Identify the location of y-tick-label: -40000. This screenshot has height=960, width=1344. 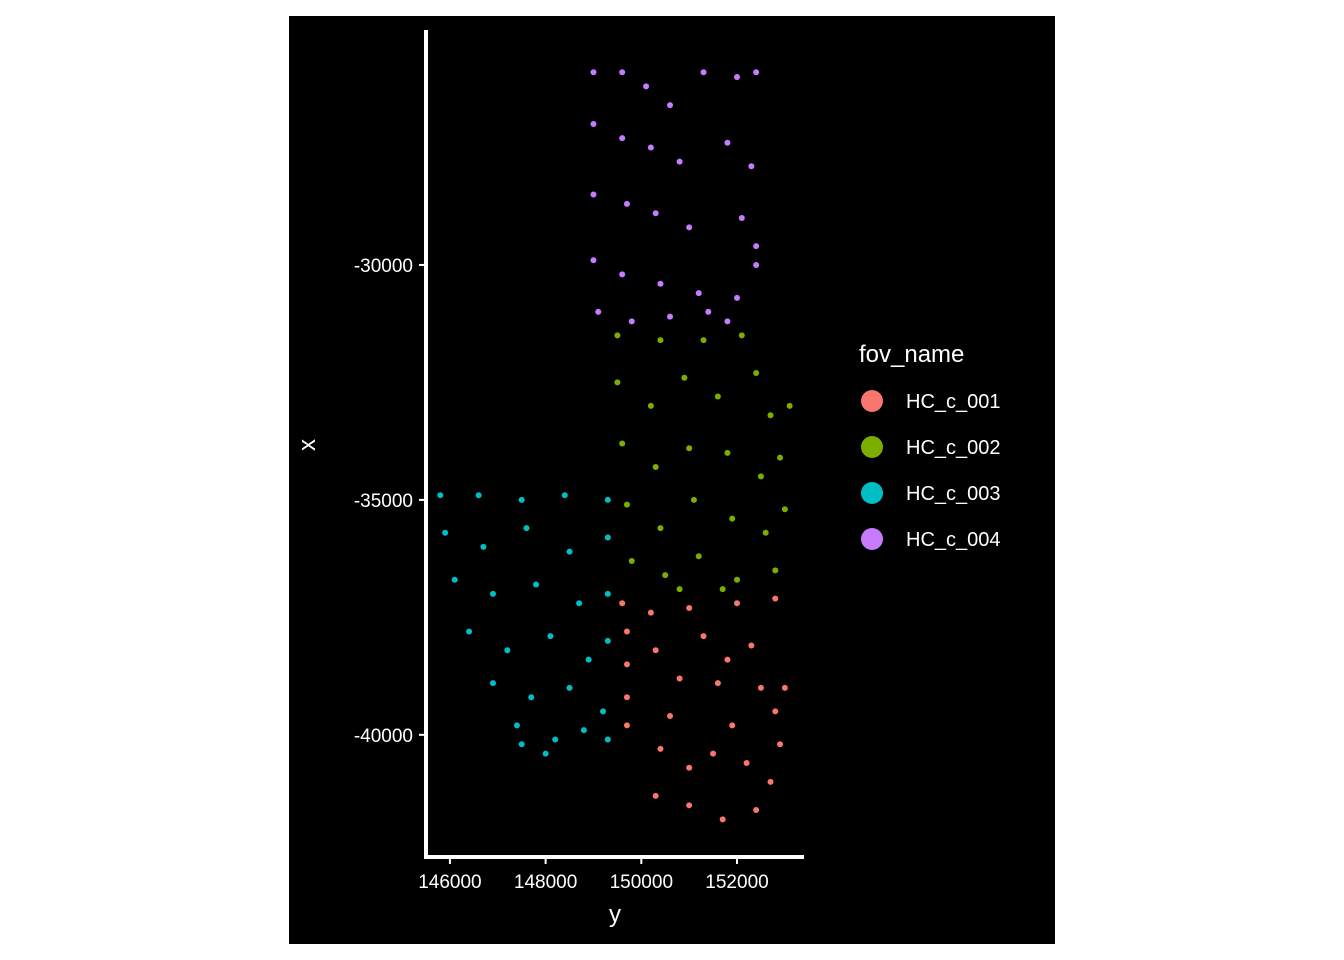
(383, 736).